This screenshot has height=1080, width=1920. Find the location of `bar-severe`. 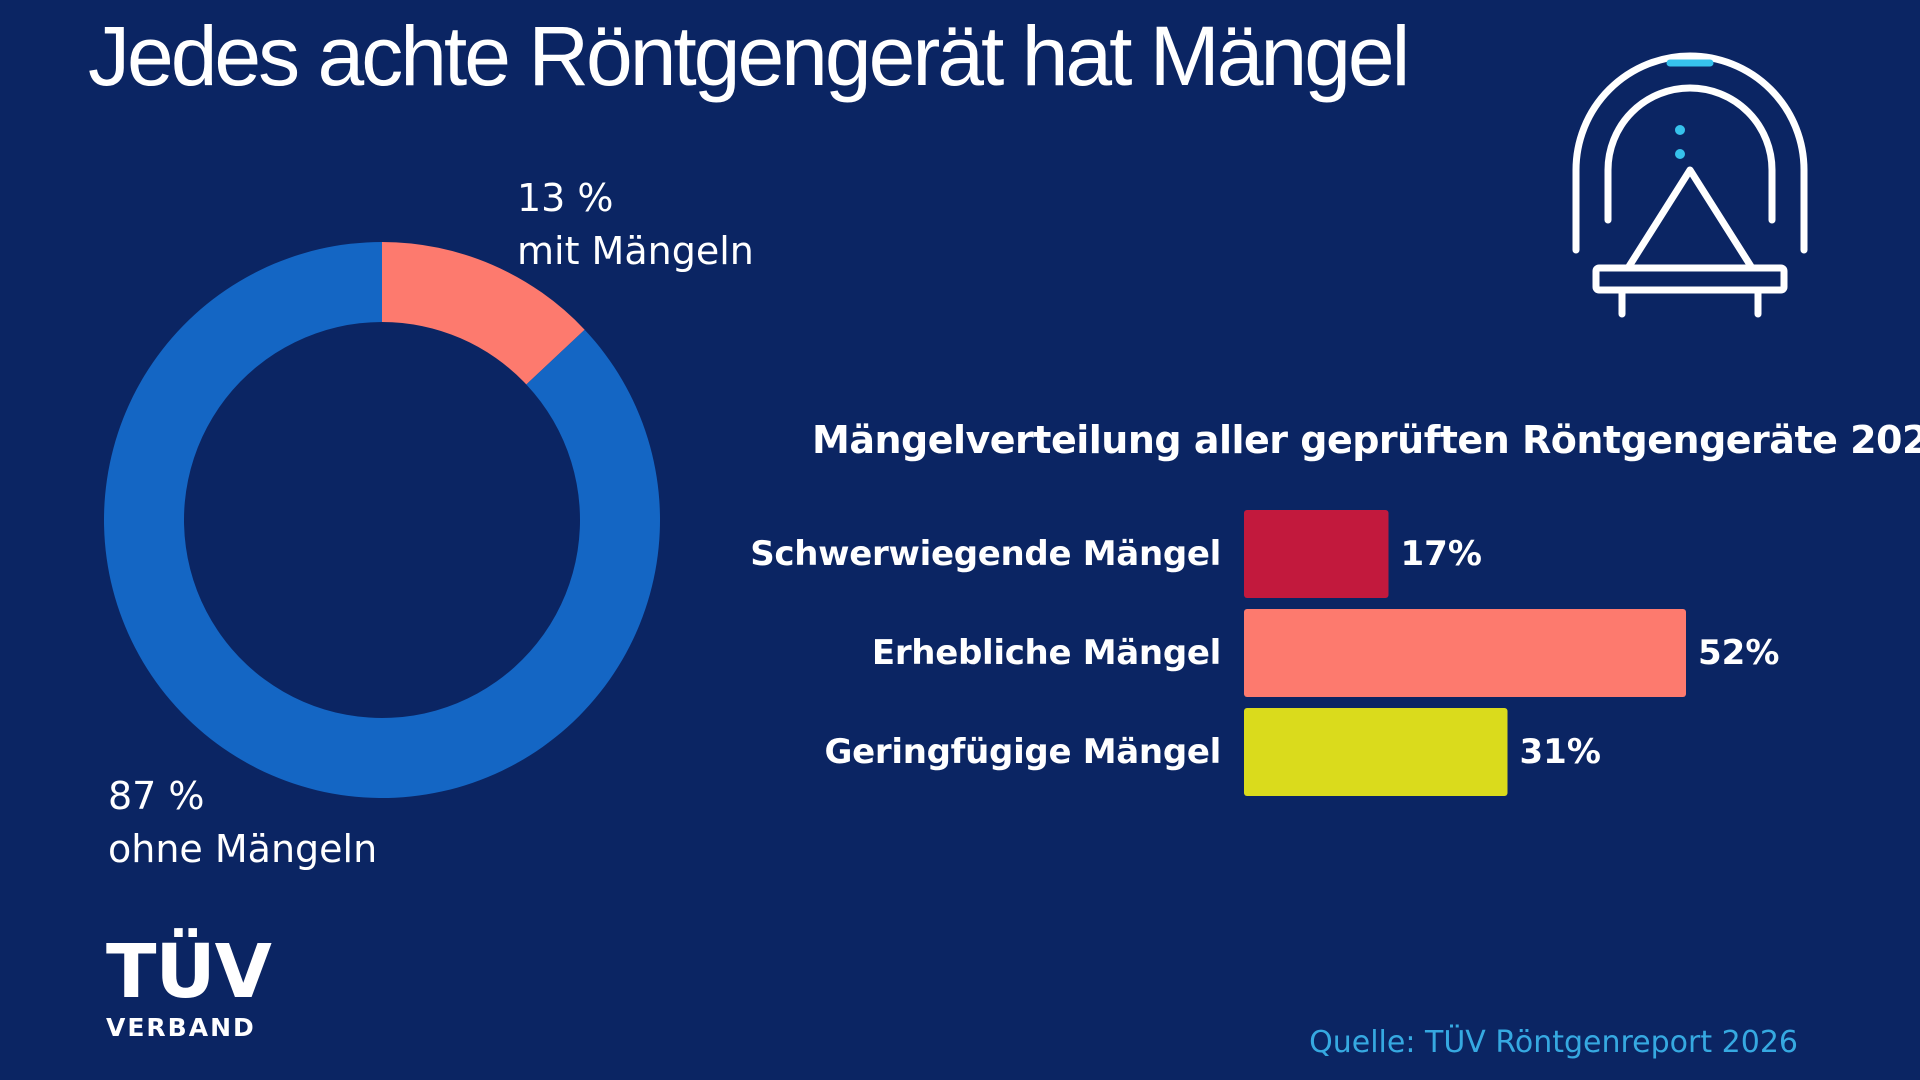

bar-severe is located at coordinates (1316, 554).